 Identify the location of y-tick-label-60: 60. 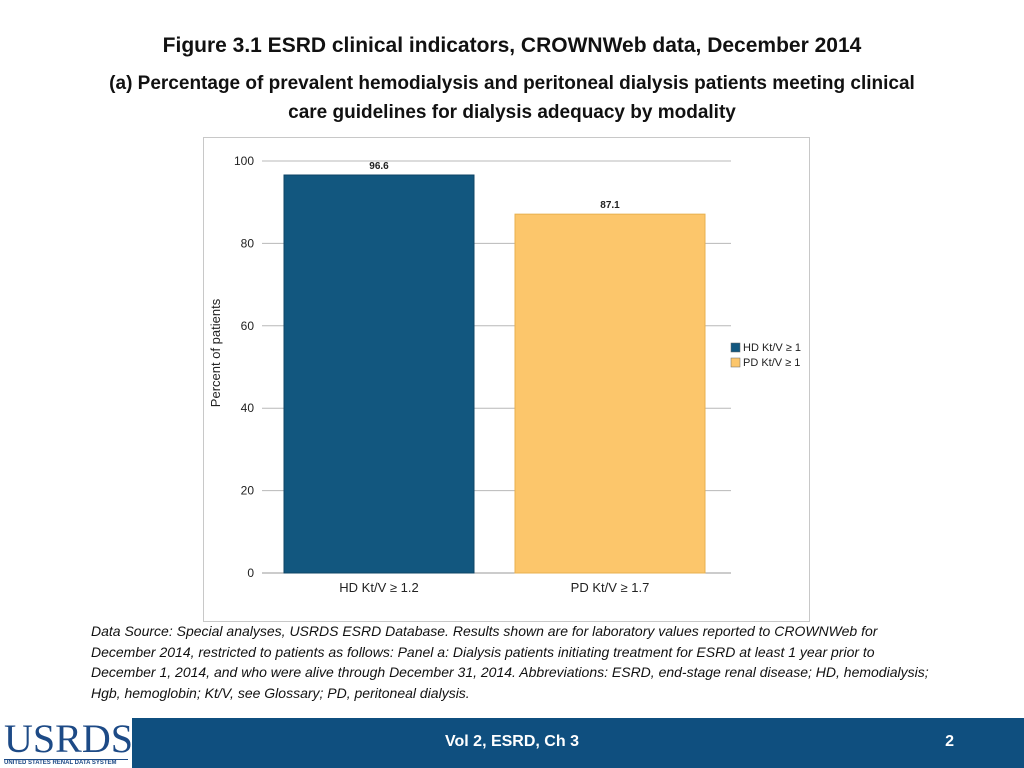
(248, 326).